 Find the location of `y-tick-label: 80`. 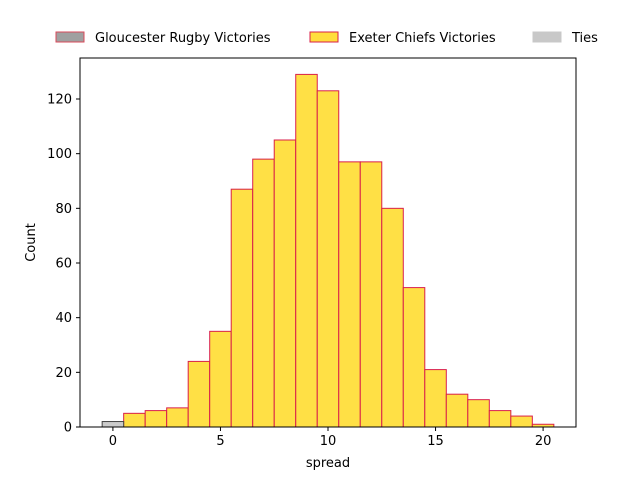

y-tick-label: 80 is located at coordinates (63, 209).